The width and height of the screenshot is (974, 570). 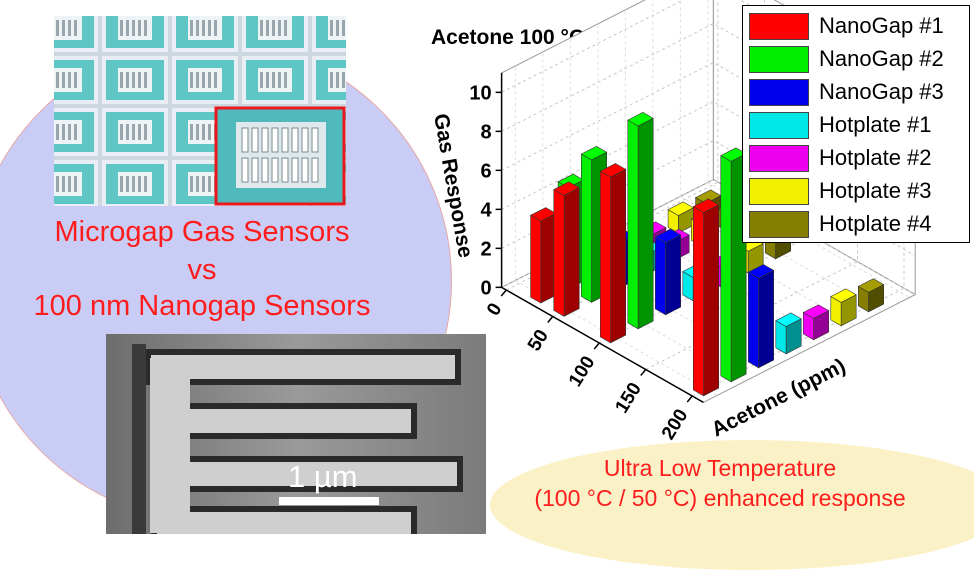 What do you see at coordinates (871, 295) in the screenshot?
I see `bar-hotplate-4-200ppm` at bounding box center [871, 295].